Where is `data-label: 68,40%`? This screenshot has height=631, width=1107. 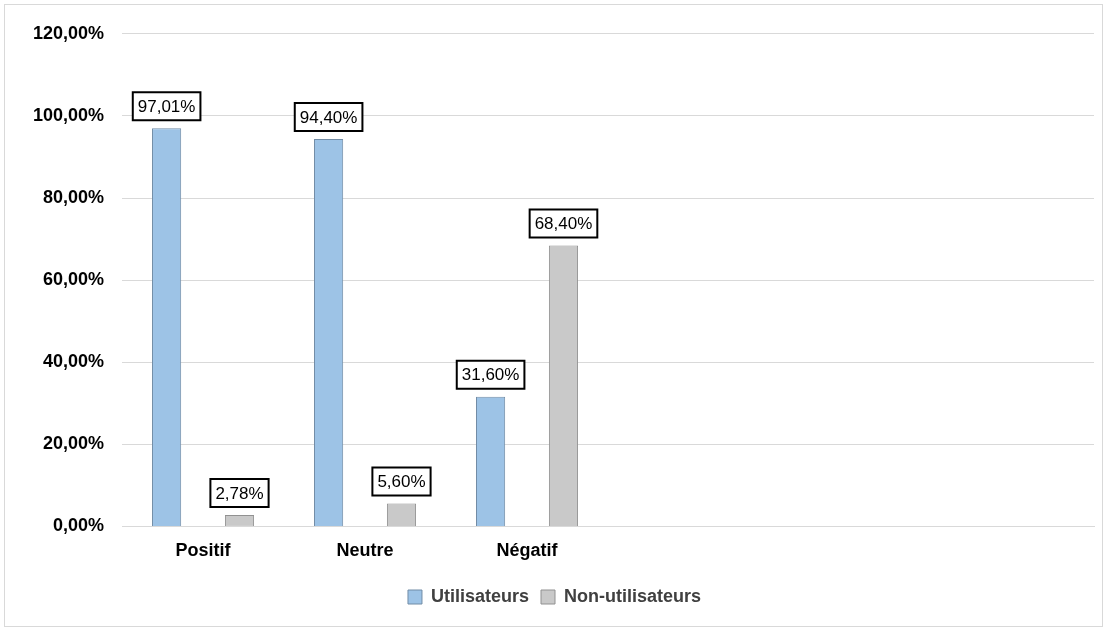 data-label: 68,40% is located at coordinates (563, 224).